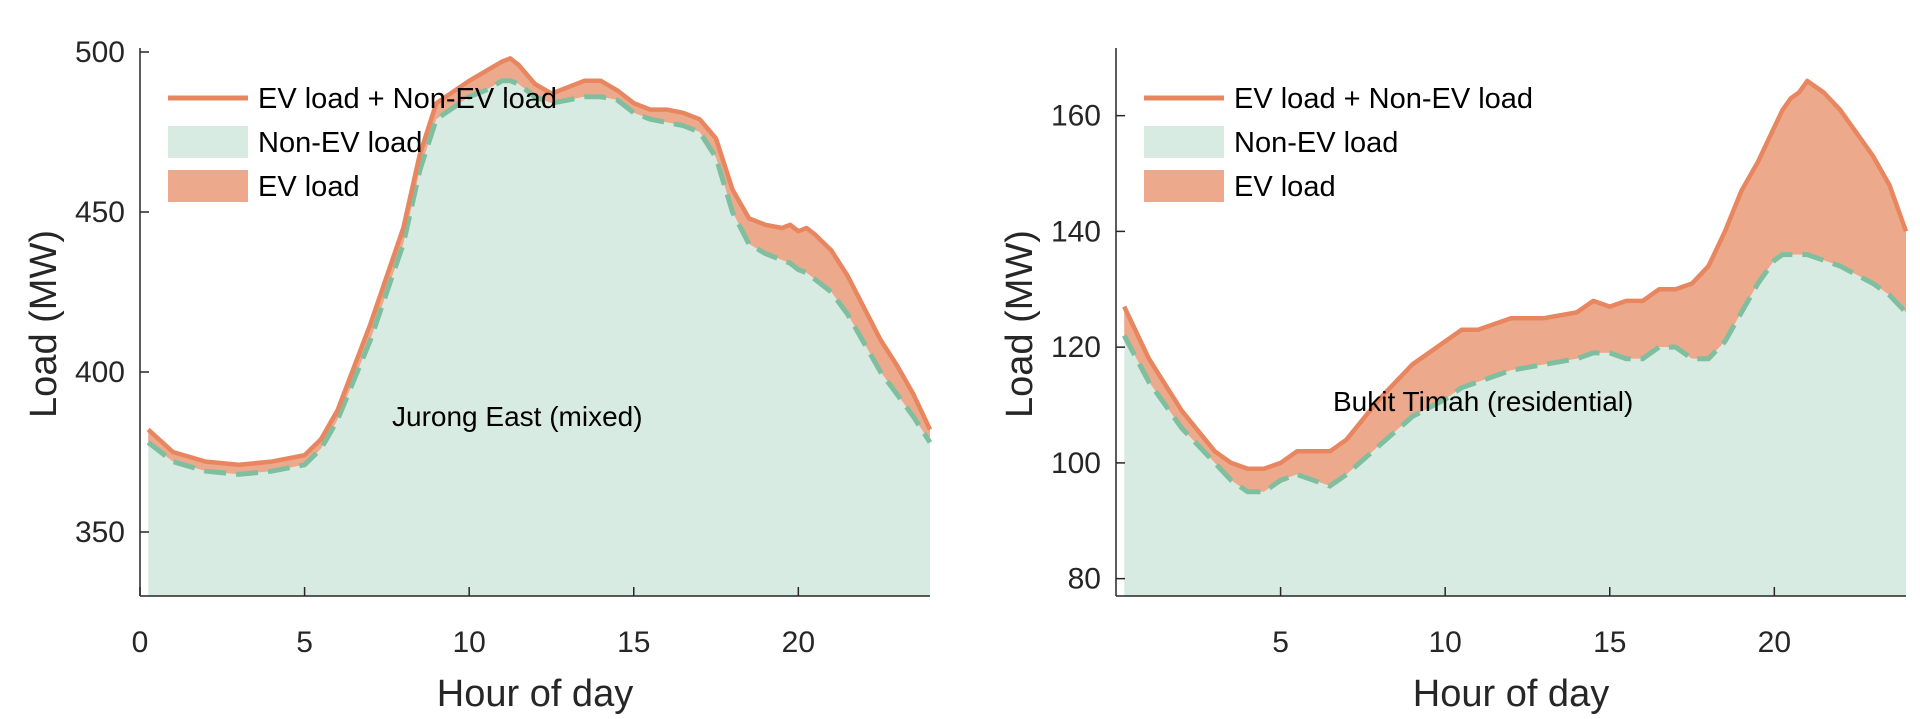 The image size is (1920, 719). I want to click on y-tick-label: 100, so click(1076, 463).